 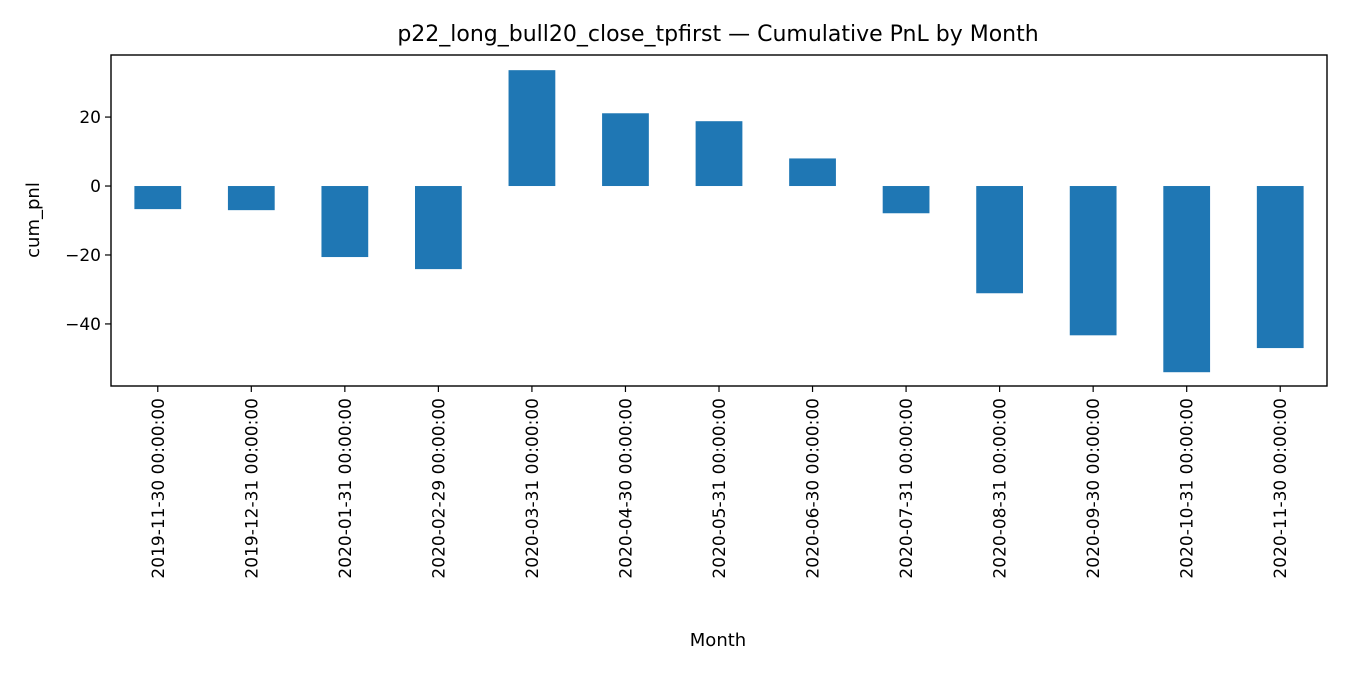 I want to click on x-tick-label: 2020-05-31 00:00:00, so click(x=720, y=488).